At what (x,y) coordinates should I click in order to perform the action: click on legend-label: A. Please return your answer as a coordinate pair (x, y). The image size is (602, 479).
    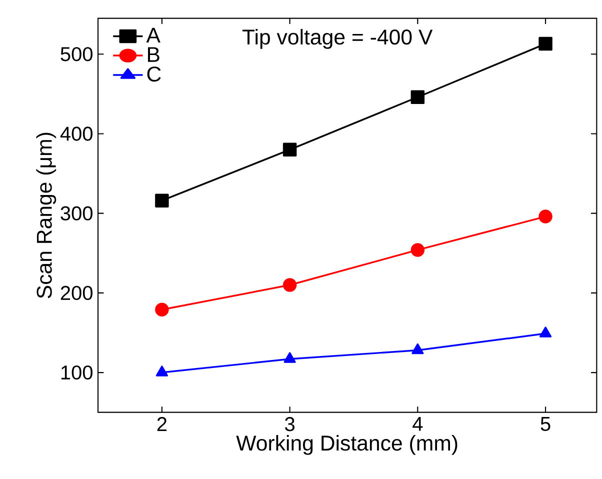
    Looking at the image, I should click on (153, 35).